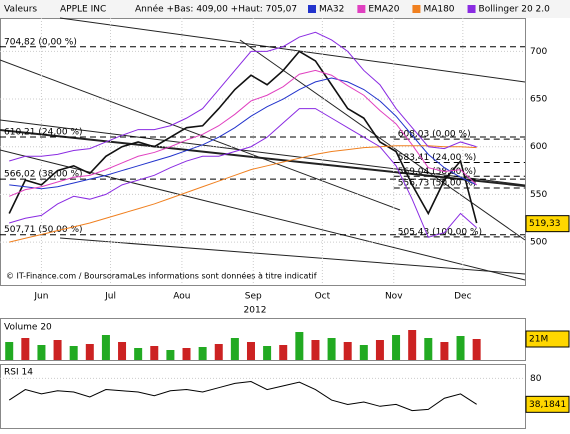  What do you see at coordinates (253, 297) in the screenshot?
I see `x-tick-label: Sep` at bounding box center [253, 297].